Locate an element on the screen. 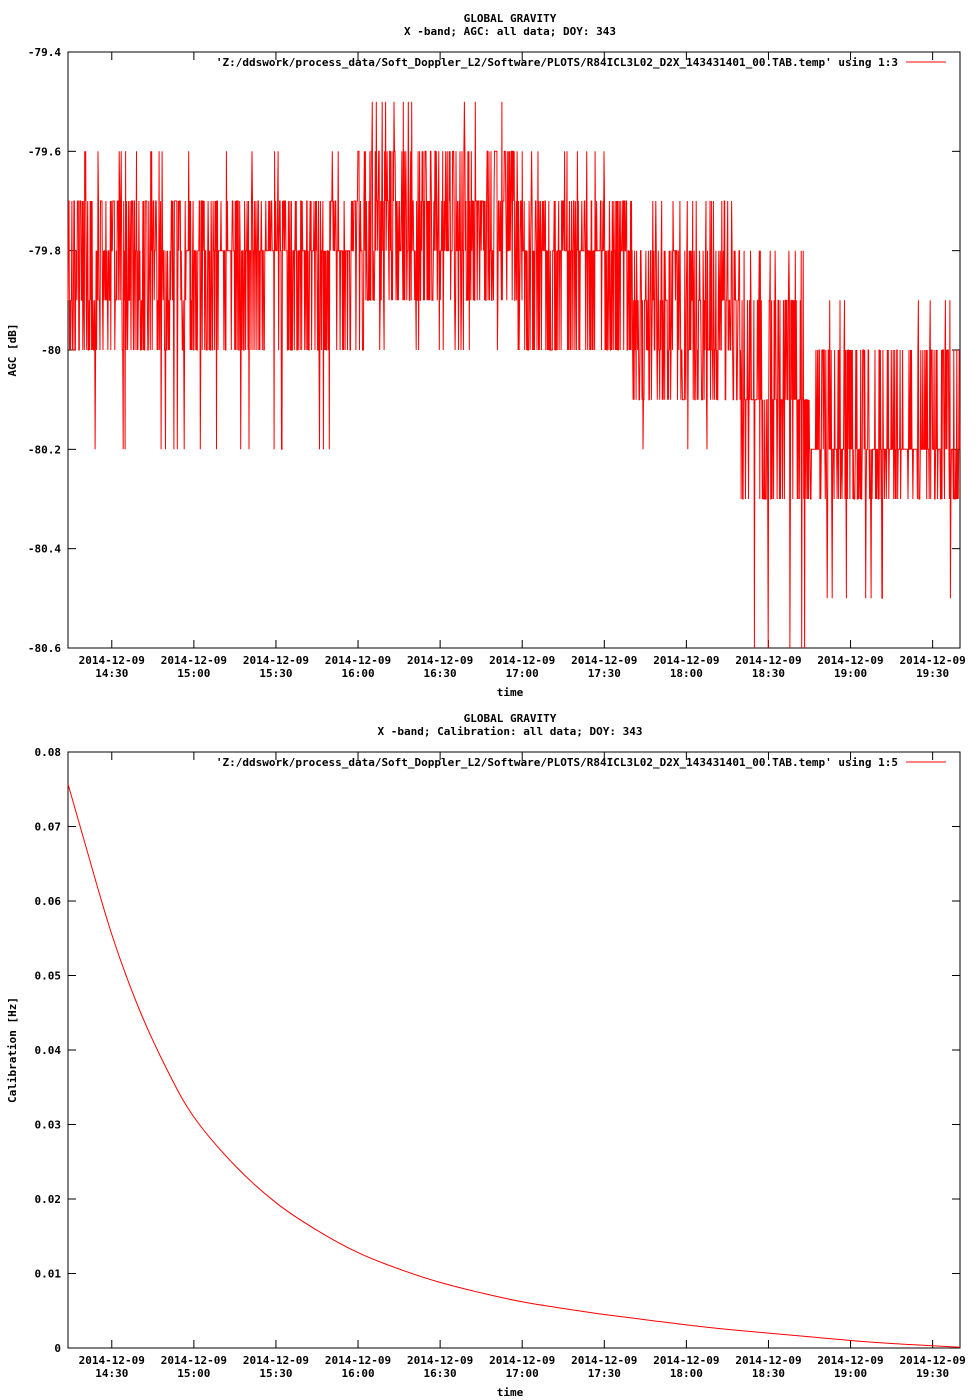 This screenshot has width=980, height=1400. chart-subtitle: X -band; Calibration: all data; DOY: 343 is located at coordinates (510, 731).